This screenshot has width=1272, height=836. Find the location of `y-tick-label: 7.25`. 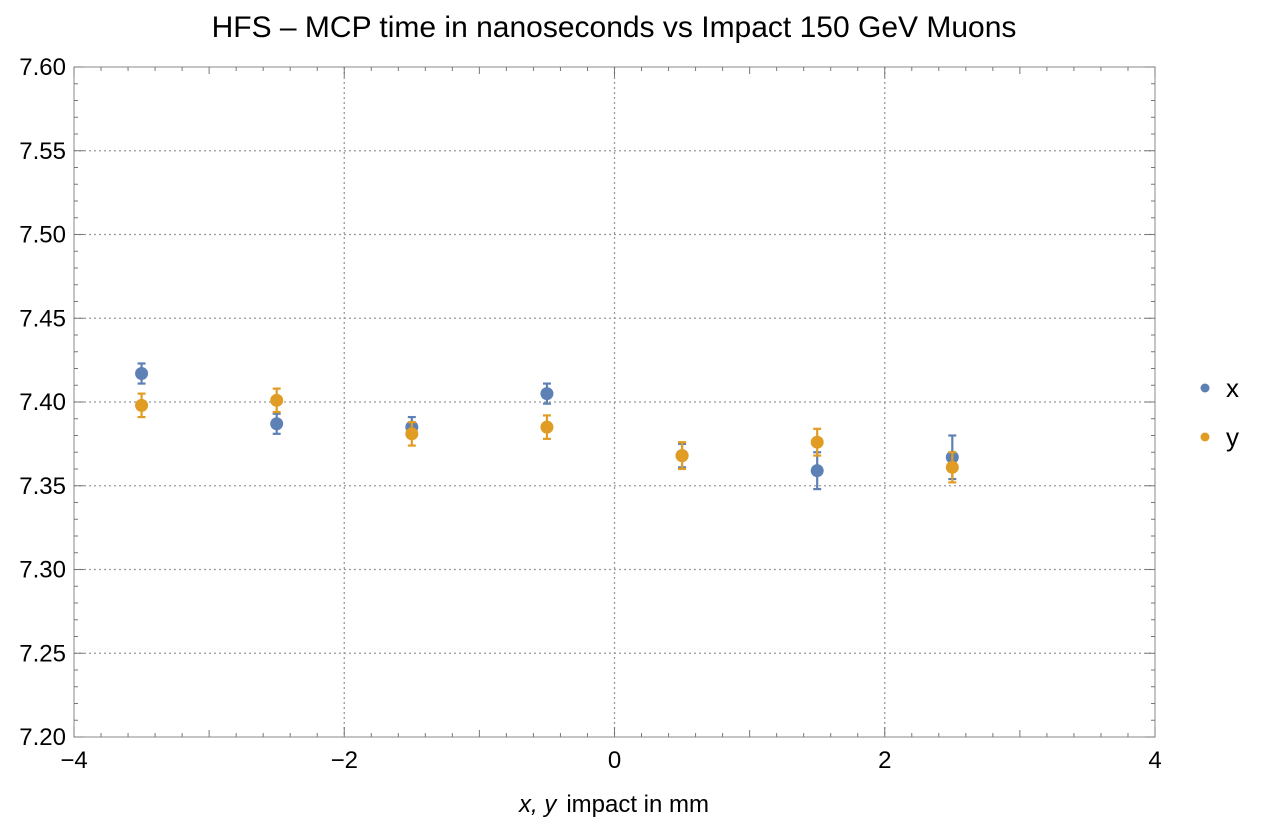

y-tick-label: 7.25 is located at coordinates (42, 653).